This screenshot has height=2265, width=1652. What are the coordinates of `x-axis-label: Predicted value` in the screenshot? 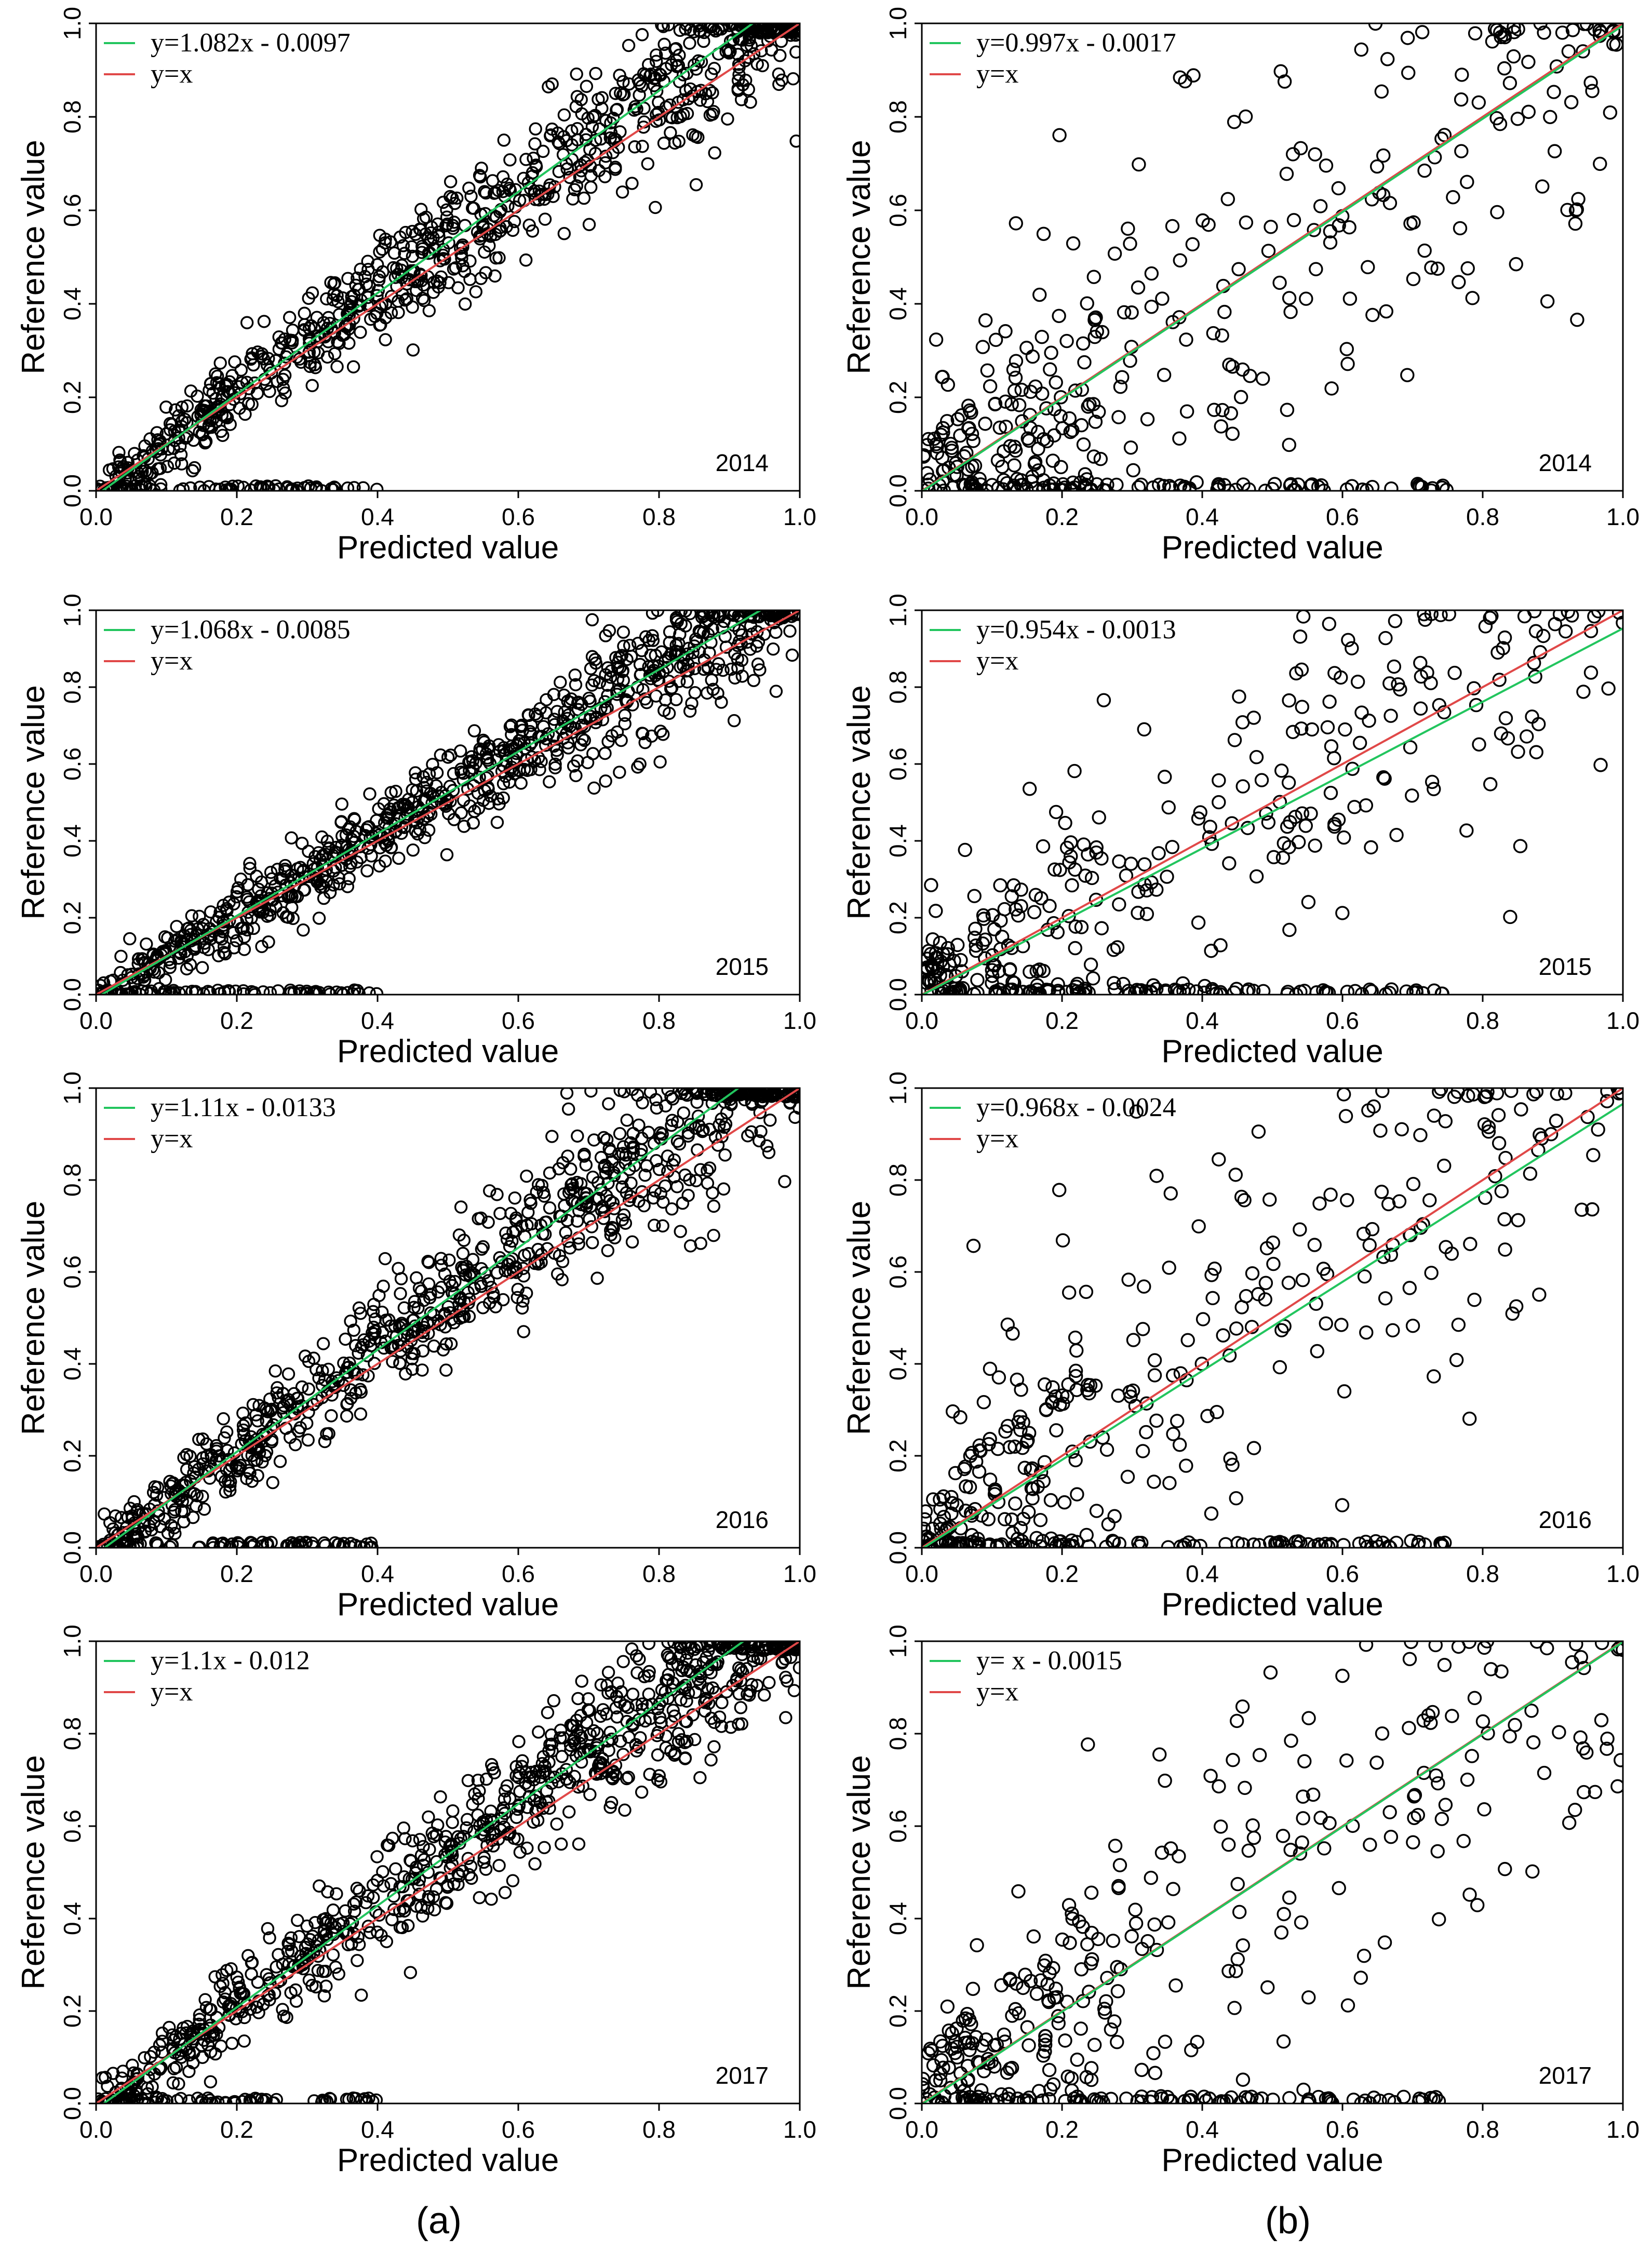 It's located at (1272, 1051).